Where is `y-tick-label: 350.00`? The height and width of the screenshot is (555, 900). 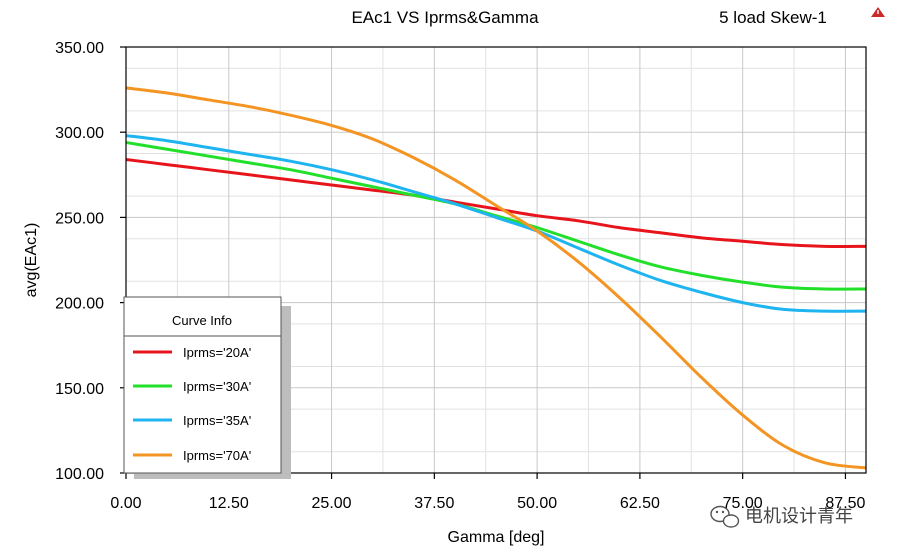
y-tick-label: 350.00 is located at coordinates (79, 48).